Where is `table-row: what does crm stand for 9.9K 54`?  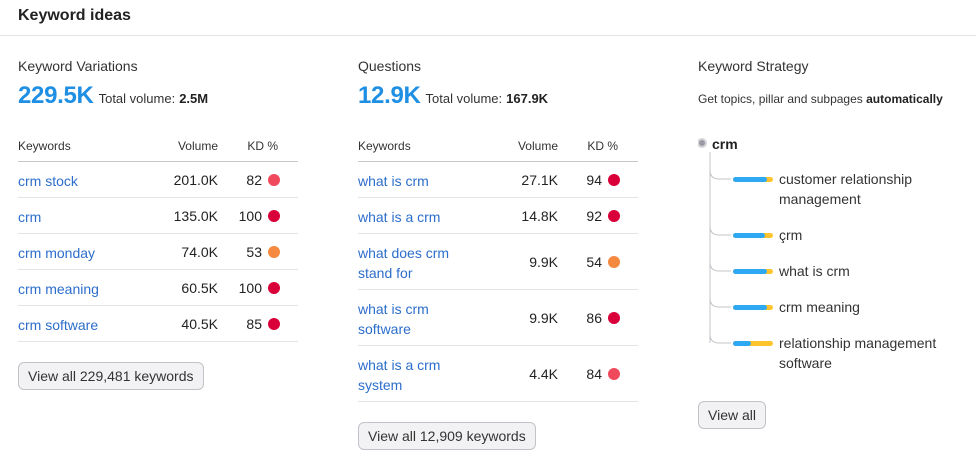 table-row: what does crm stand for 9.9K 54 is located at coordinates (498, 262).